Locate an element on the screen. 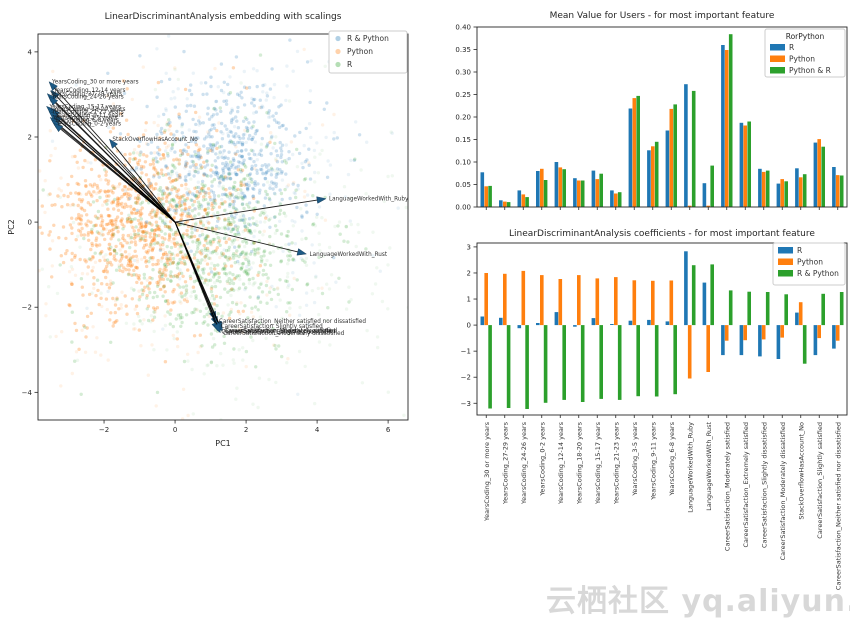  pc1-axis-label: PC1 is located at coordinates (223, 443).